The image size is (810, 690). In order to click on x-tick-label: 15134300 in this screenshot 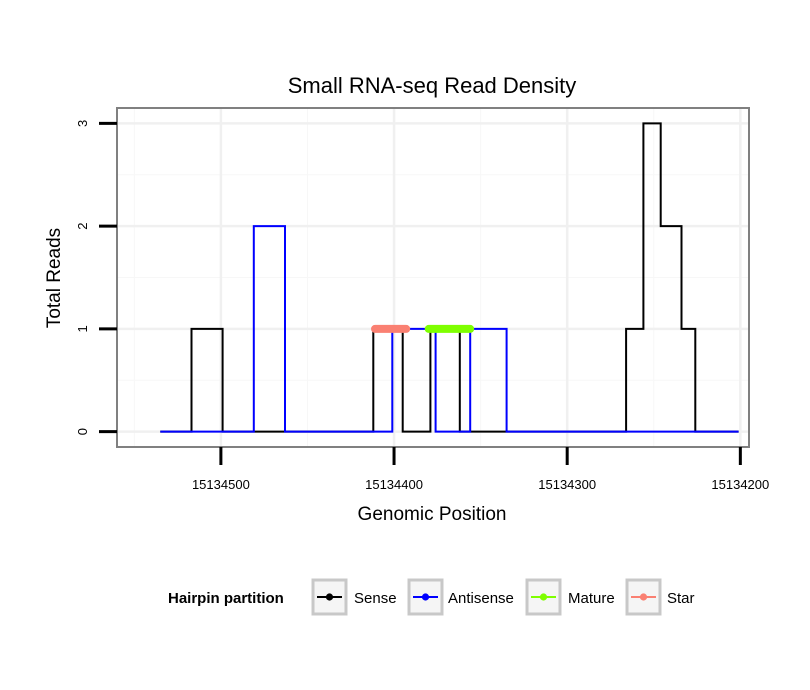, I will do `click(567, 484)`.